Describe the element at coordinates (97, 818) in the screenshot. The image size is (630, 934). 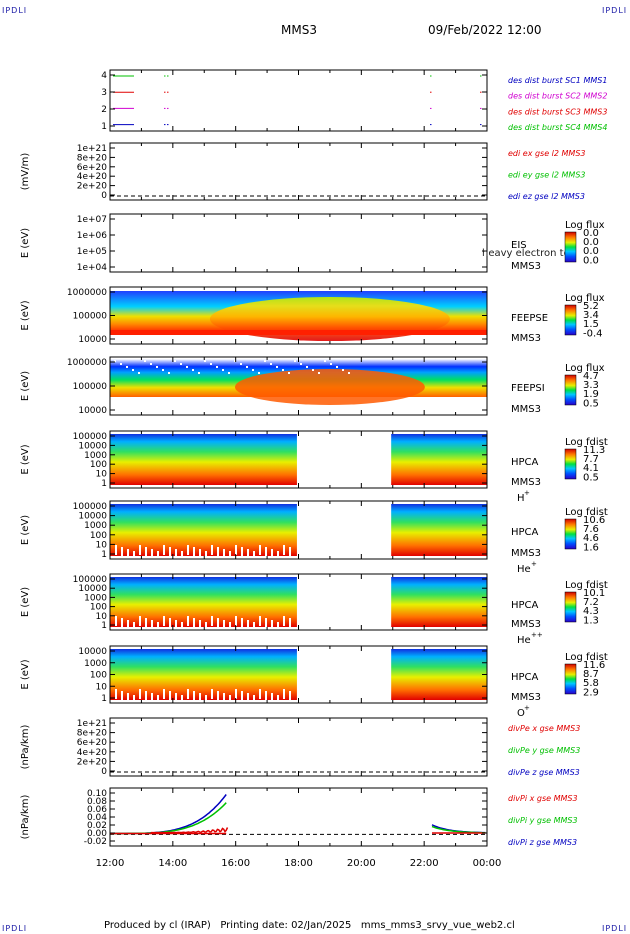
I see `ytick-label: 0.04` at that location.